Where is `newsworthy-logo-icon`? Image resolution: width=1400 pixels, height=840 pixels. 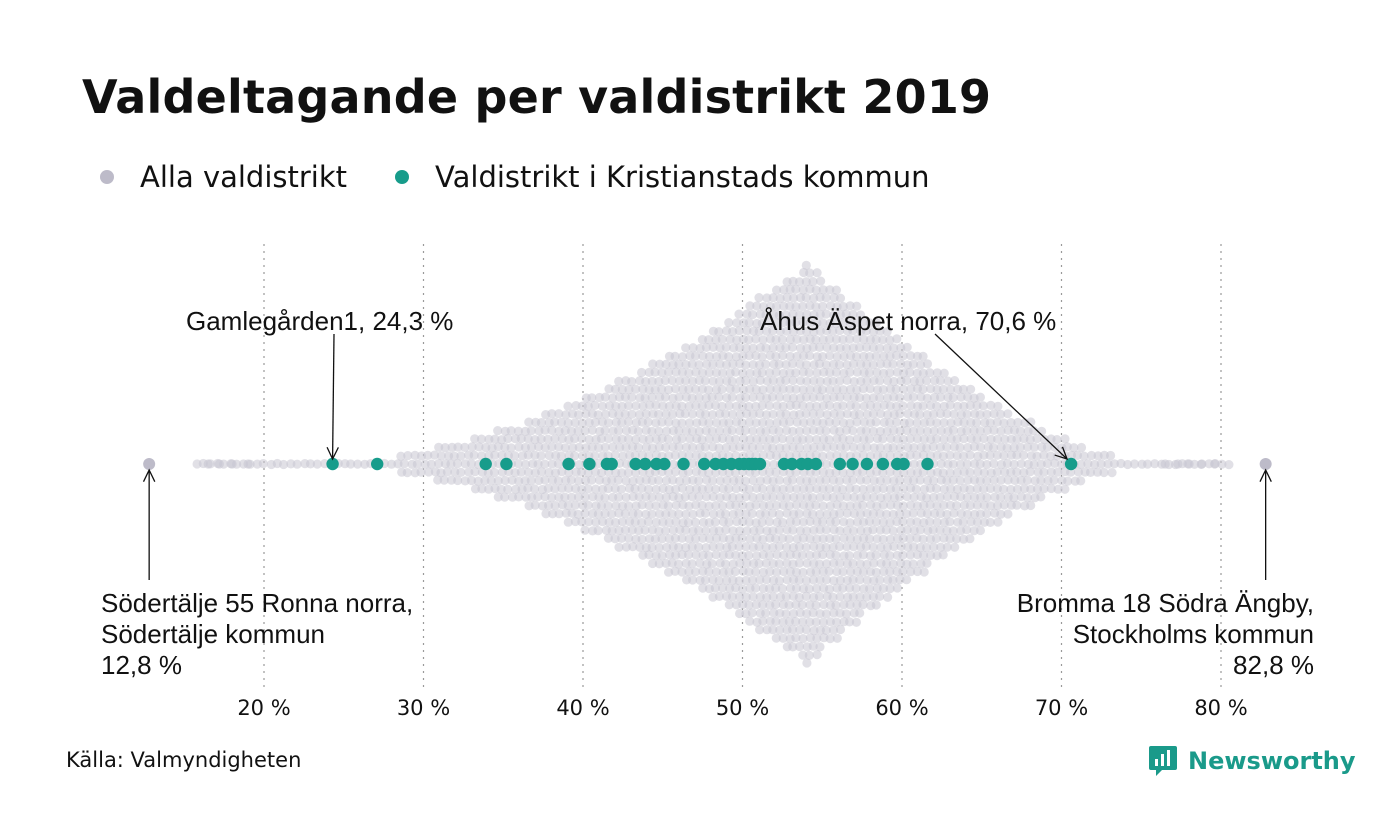 newsworthy-logo-icon is located at coordinates (1163, 761).